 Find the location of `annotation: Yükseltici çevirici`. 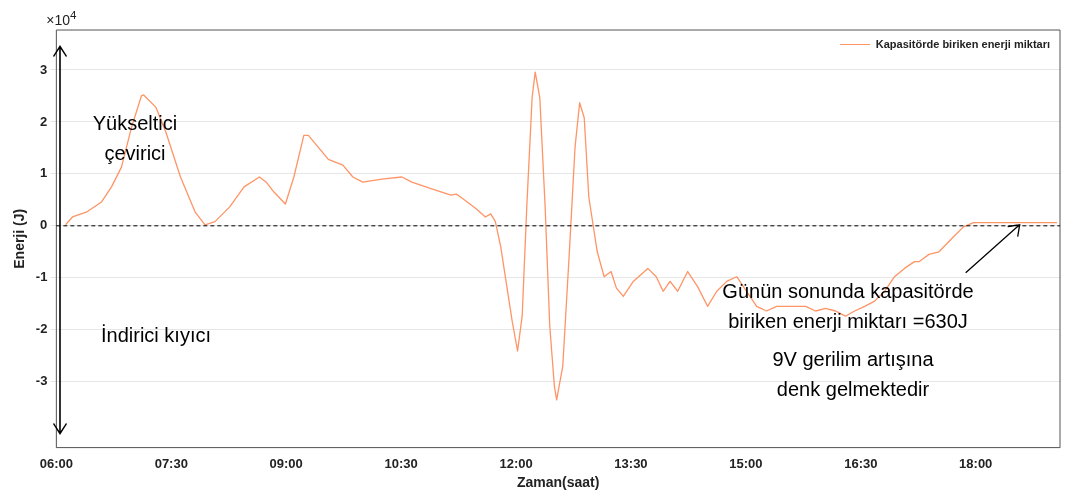

annotation: Yükseltici çevirici is located at coordinates (135, 138).